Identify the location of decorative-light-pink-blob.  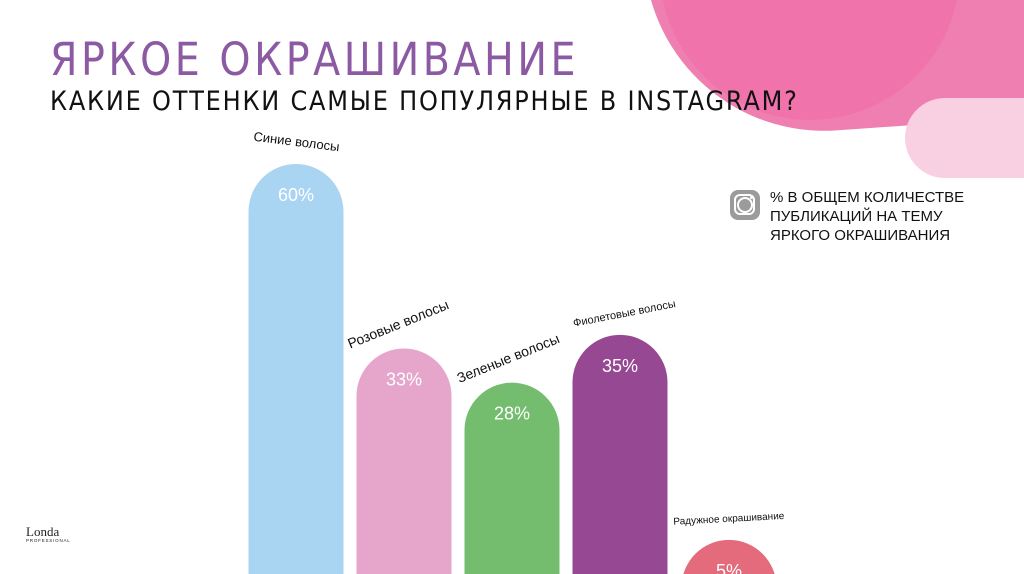
(964, 138).